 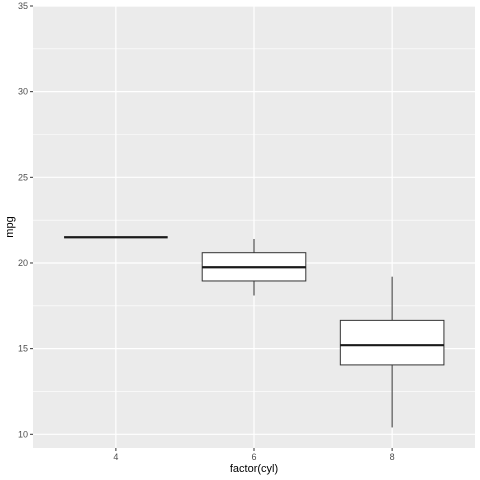 I want to click on y-tick-label: 25, so click(x=23, y=177).